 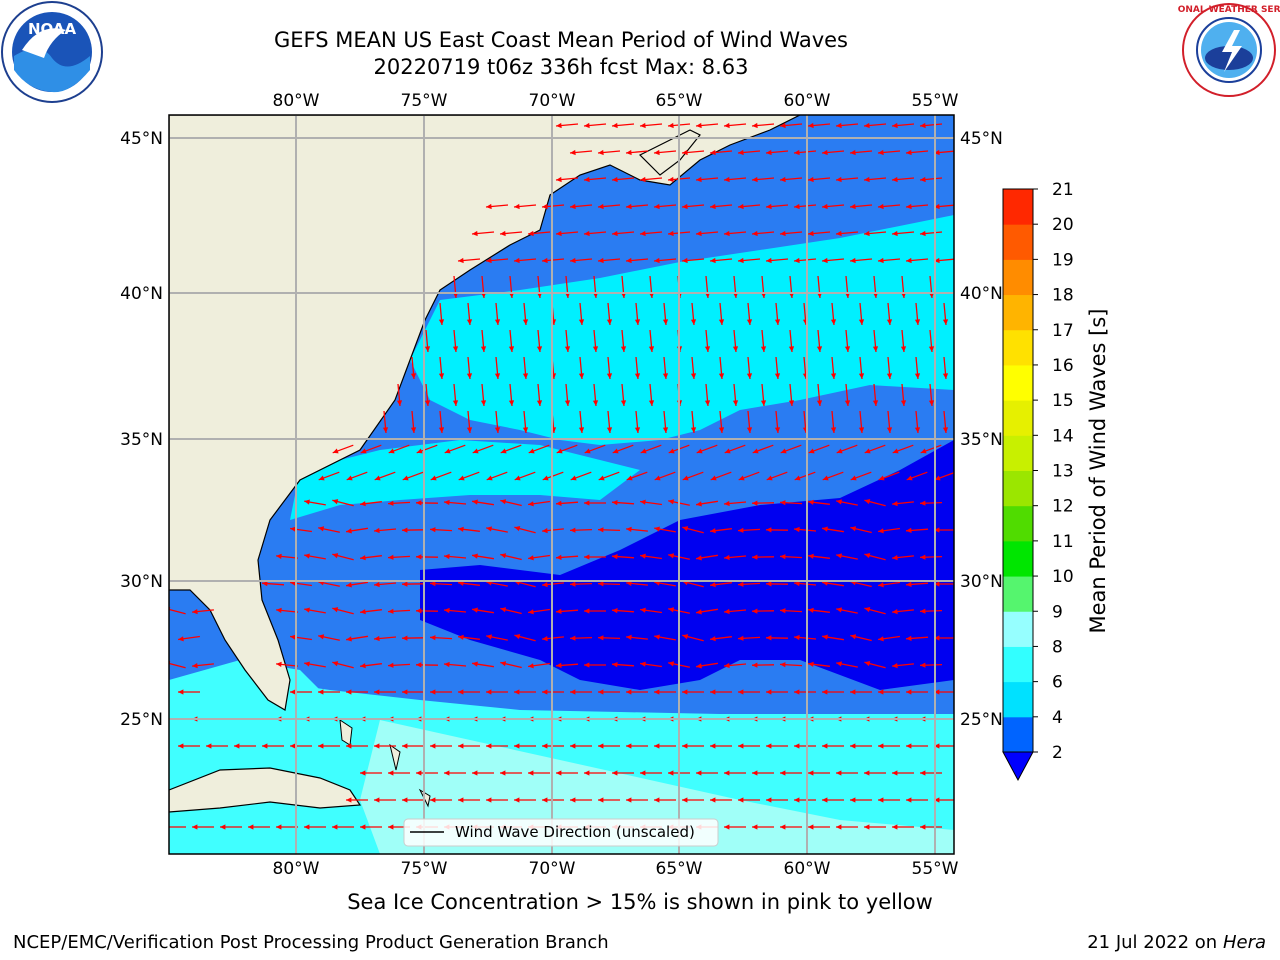 I want to click on colorbar-swatch, so click(x=1018, y=664).